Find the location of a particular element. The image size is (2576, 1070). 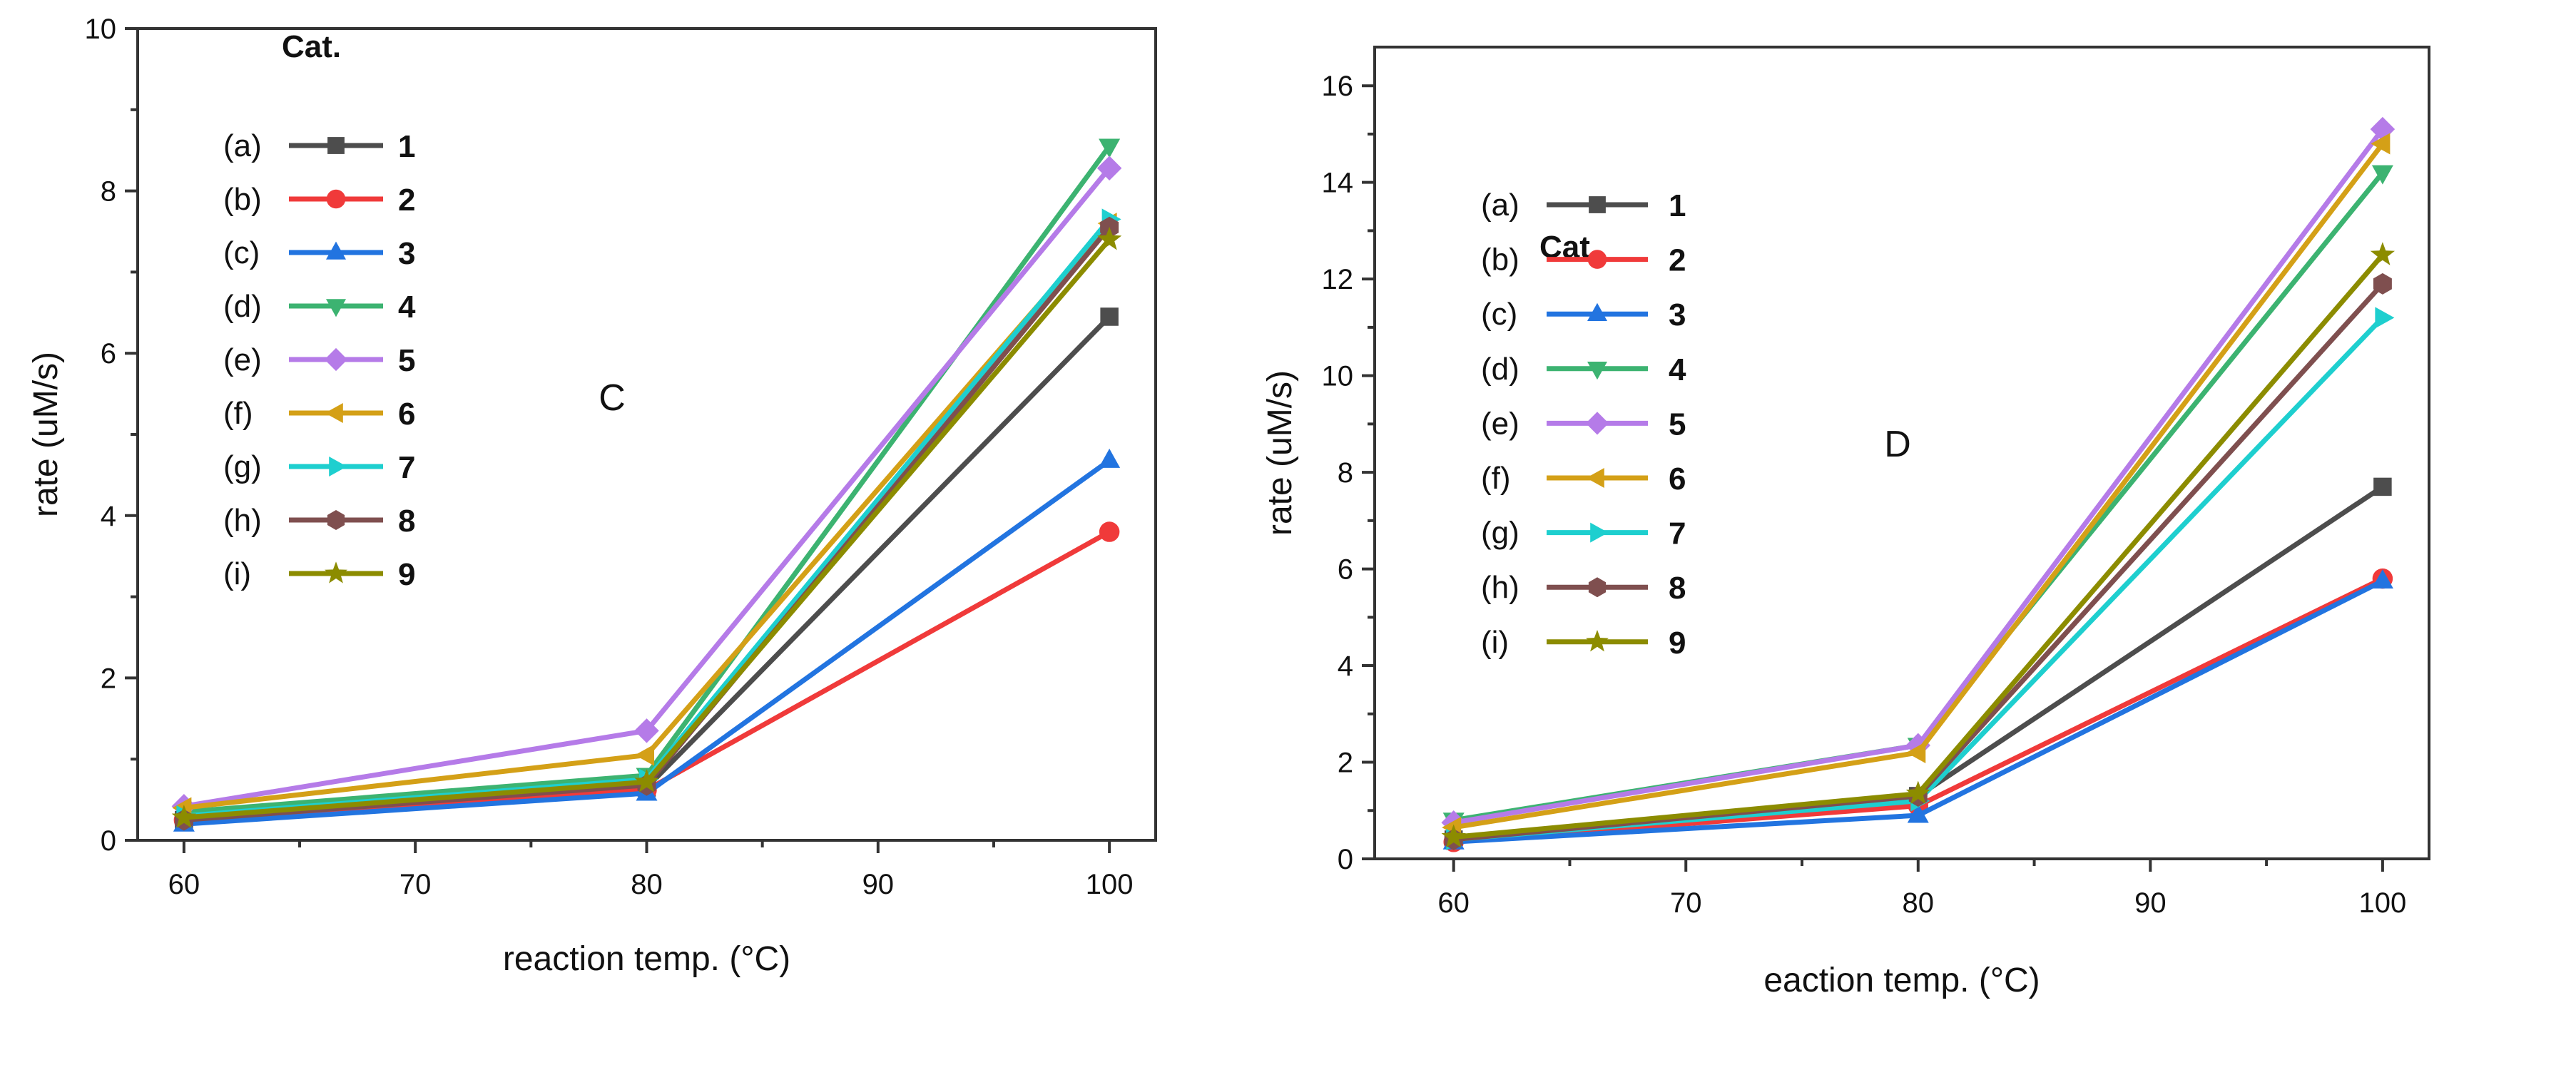

legend-item: (h) 8 is located at coordinates (1583, 588).